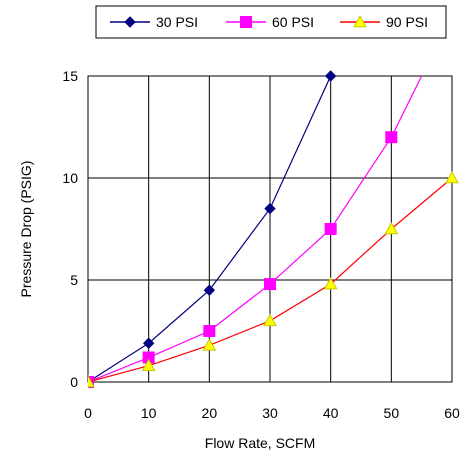  I want to click on x-tick-label: 60, so click(452, 413).